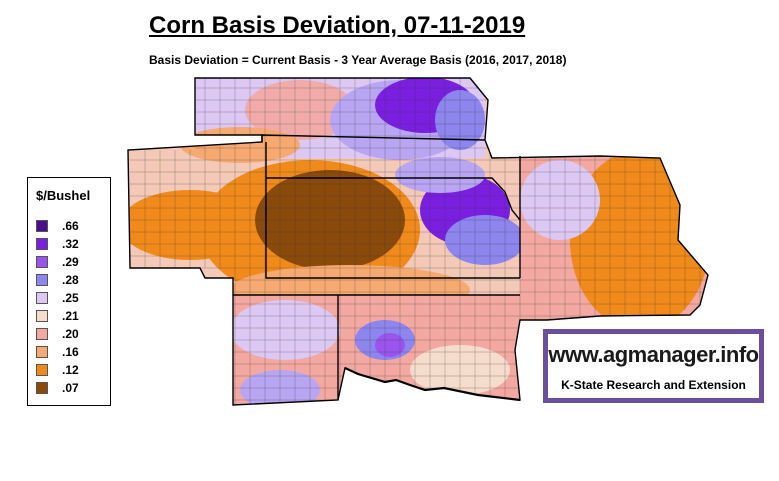 The image size is (779, 481). What do you see at coordinates (70, 352) in the screenshot?
I see `legend-label: .16` at bounding box center [70, 352].